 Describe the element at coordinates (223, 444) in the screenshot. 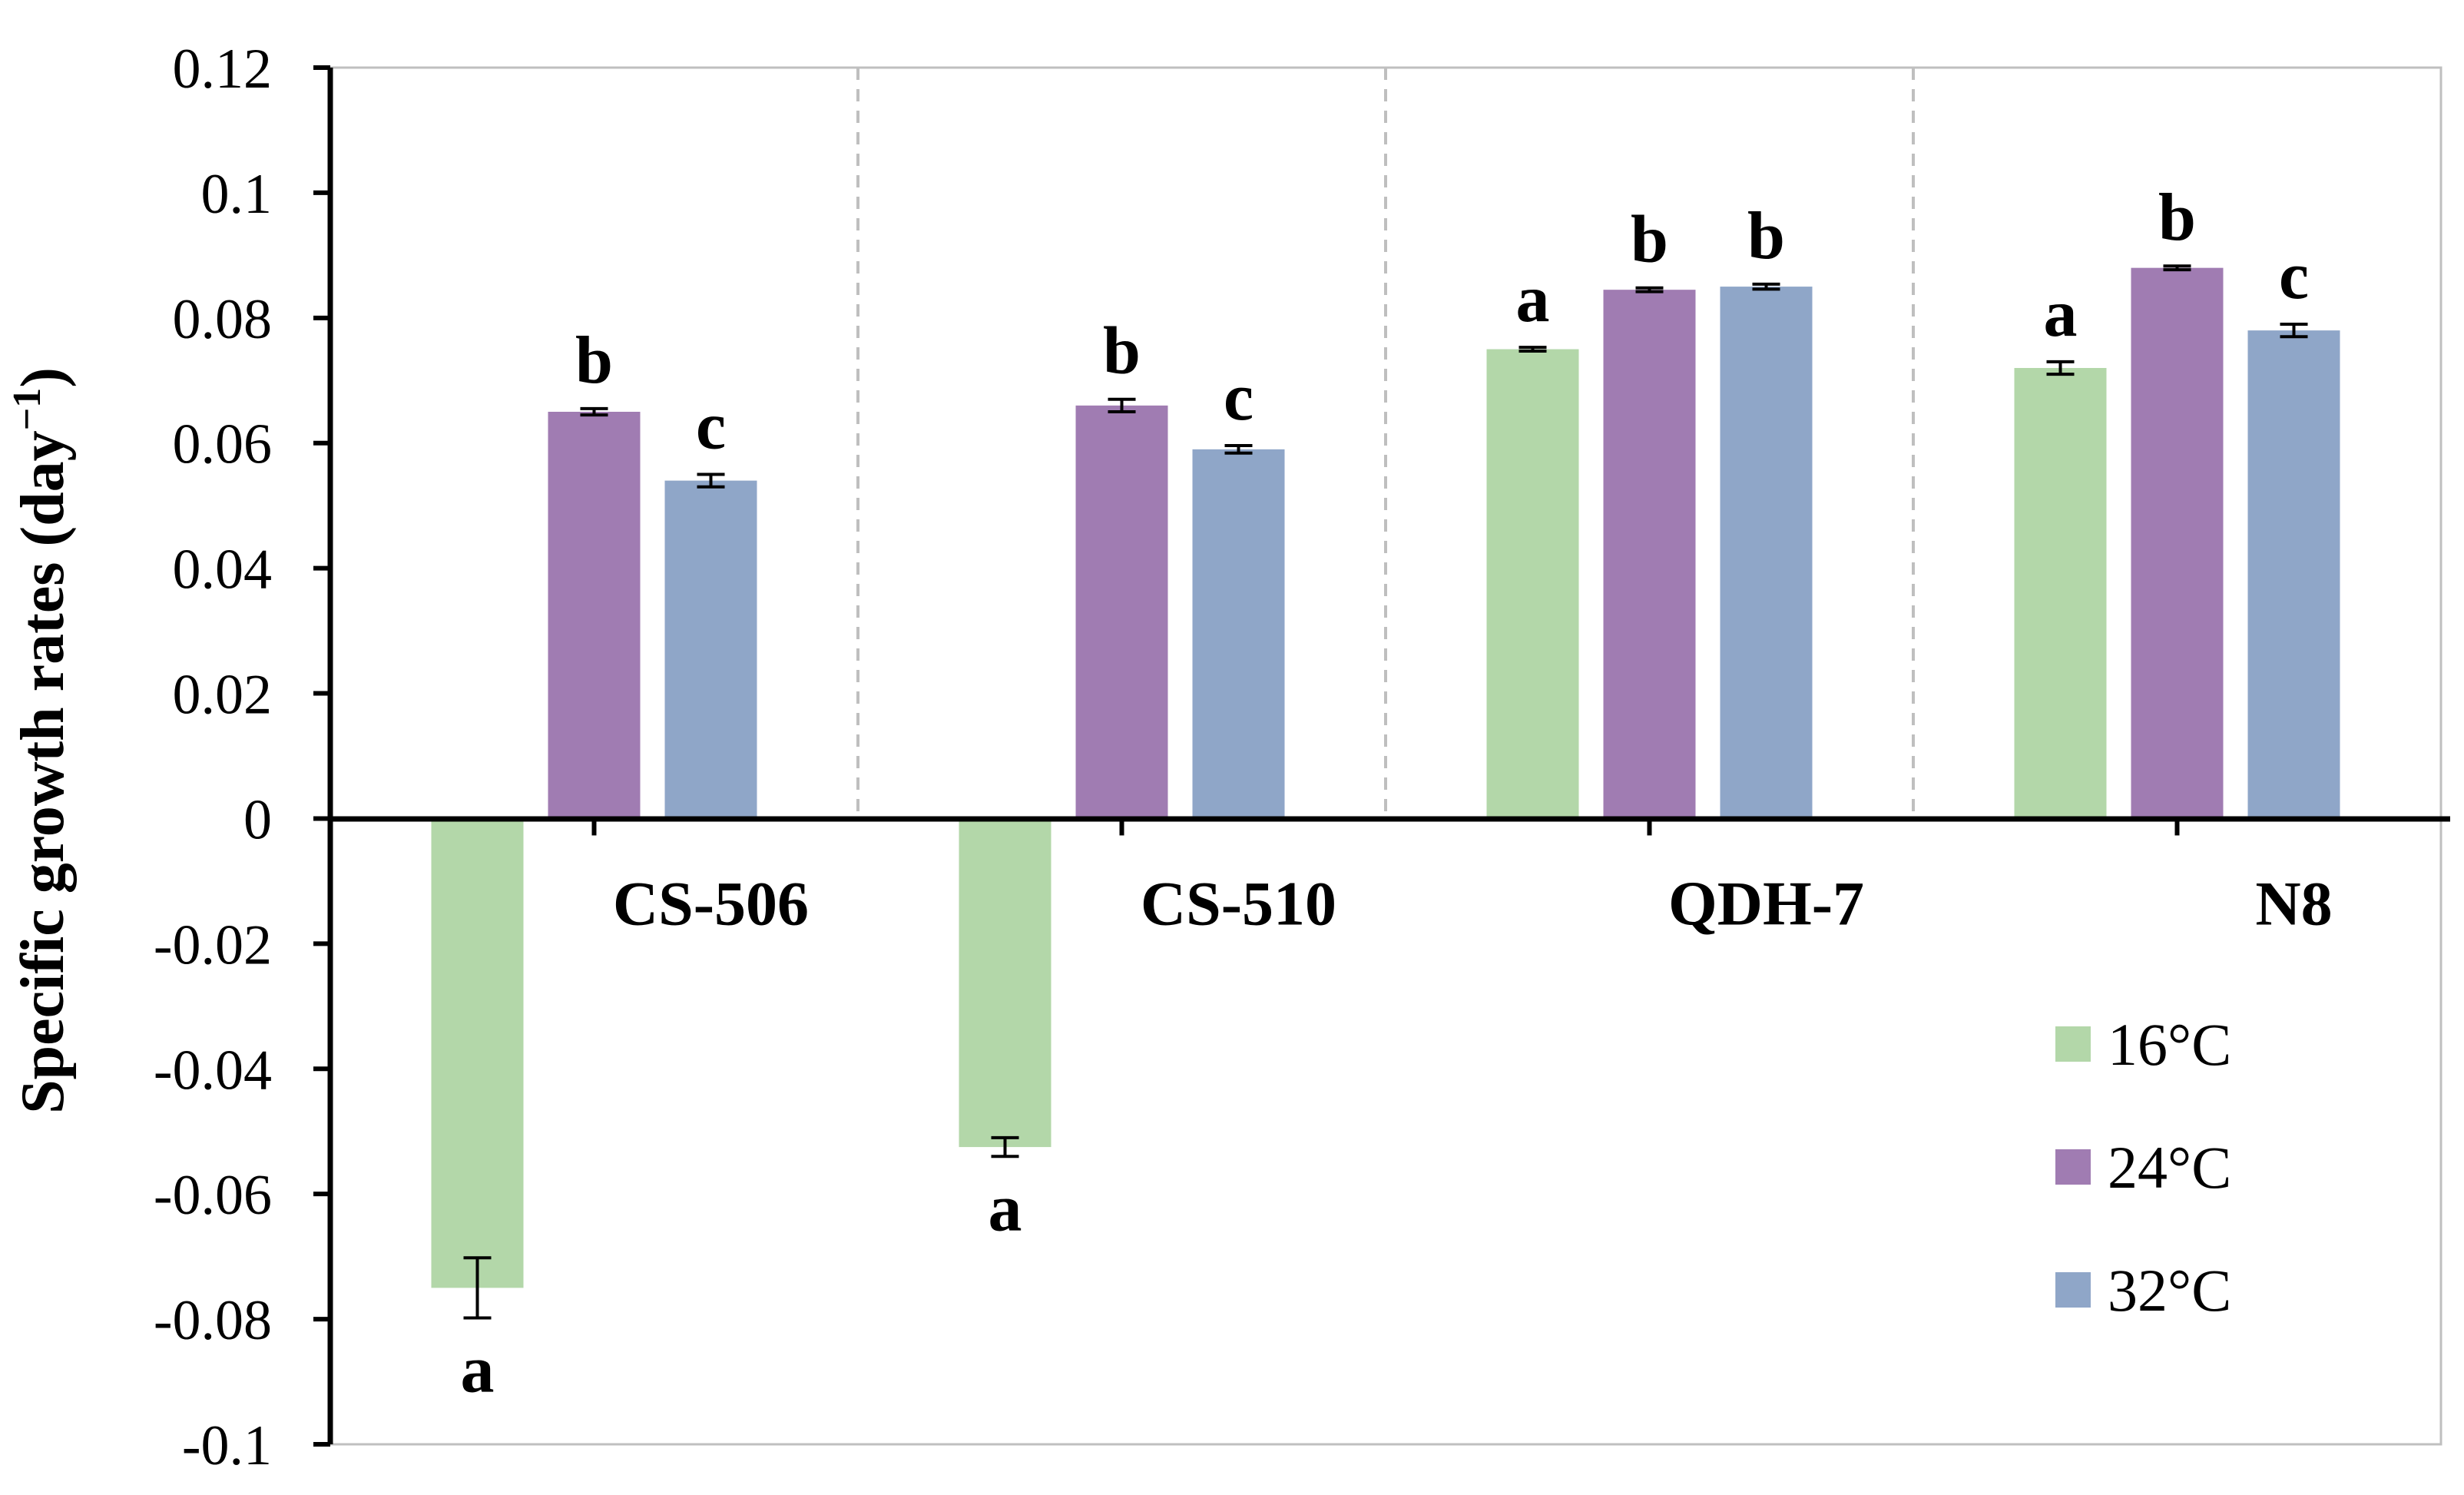

I see `y-tick-label-3: 0.06` at that location.